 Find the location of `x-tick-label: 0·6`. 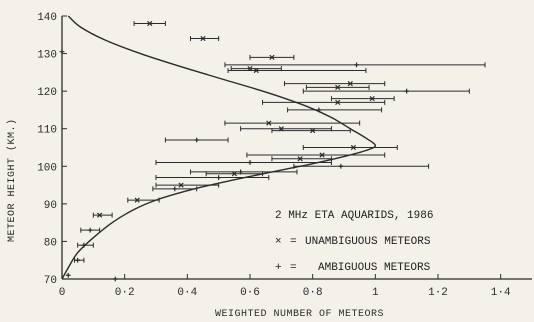

x-tick-label: 0·6 is located at coordinates (250, 293).